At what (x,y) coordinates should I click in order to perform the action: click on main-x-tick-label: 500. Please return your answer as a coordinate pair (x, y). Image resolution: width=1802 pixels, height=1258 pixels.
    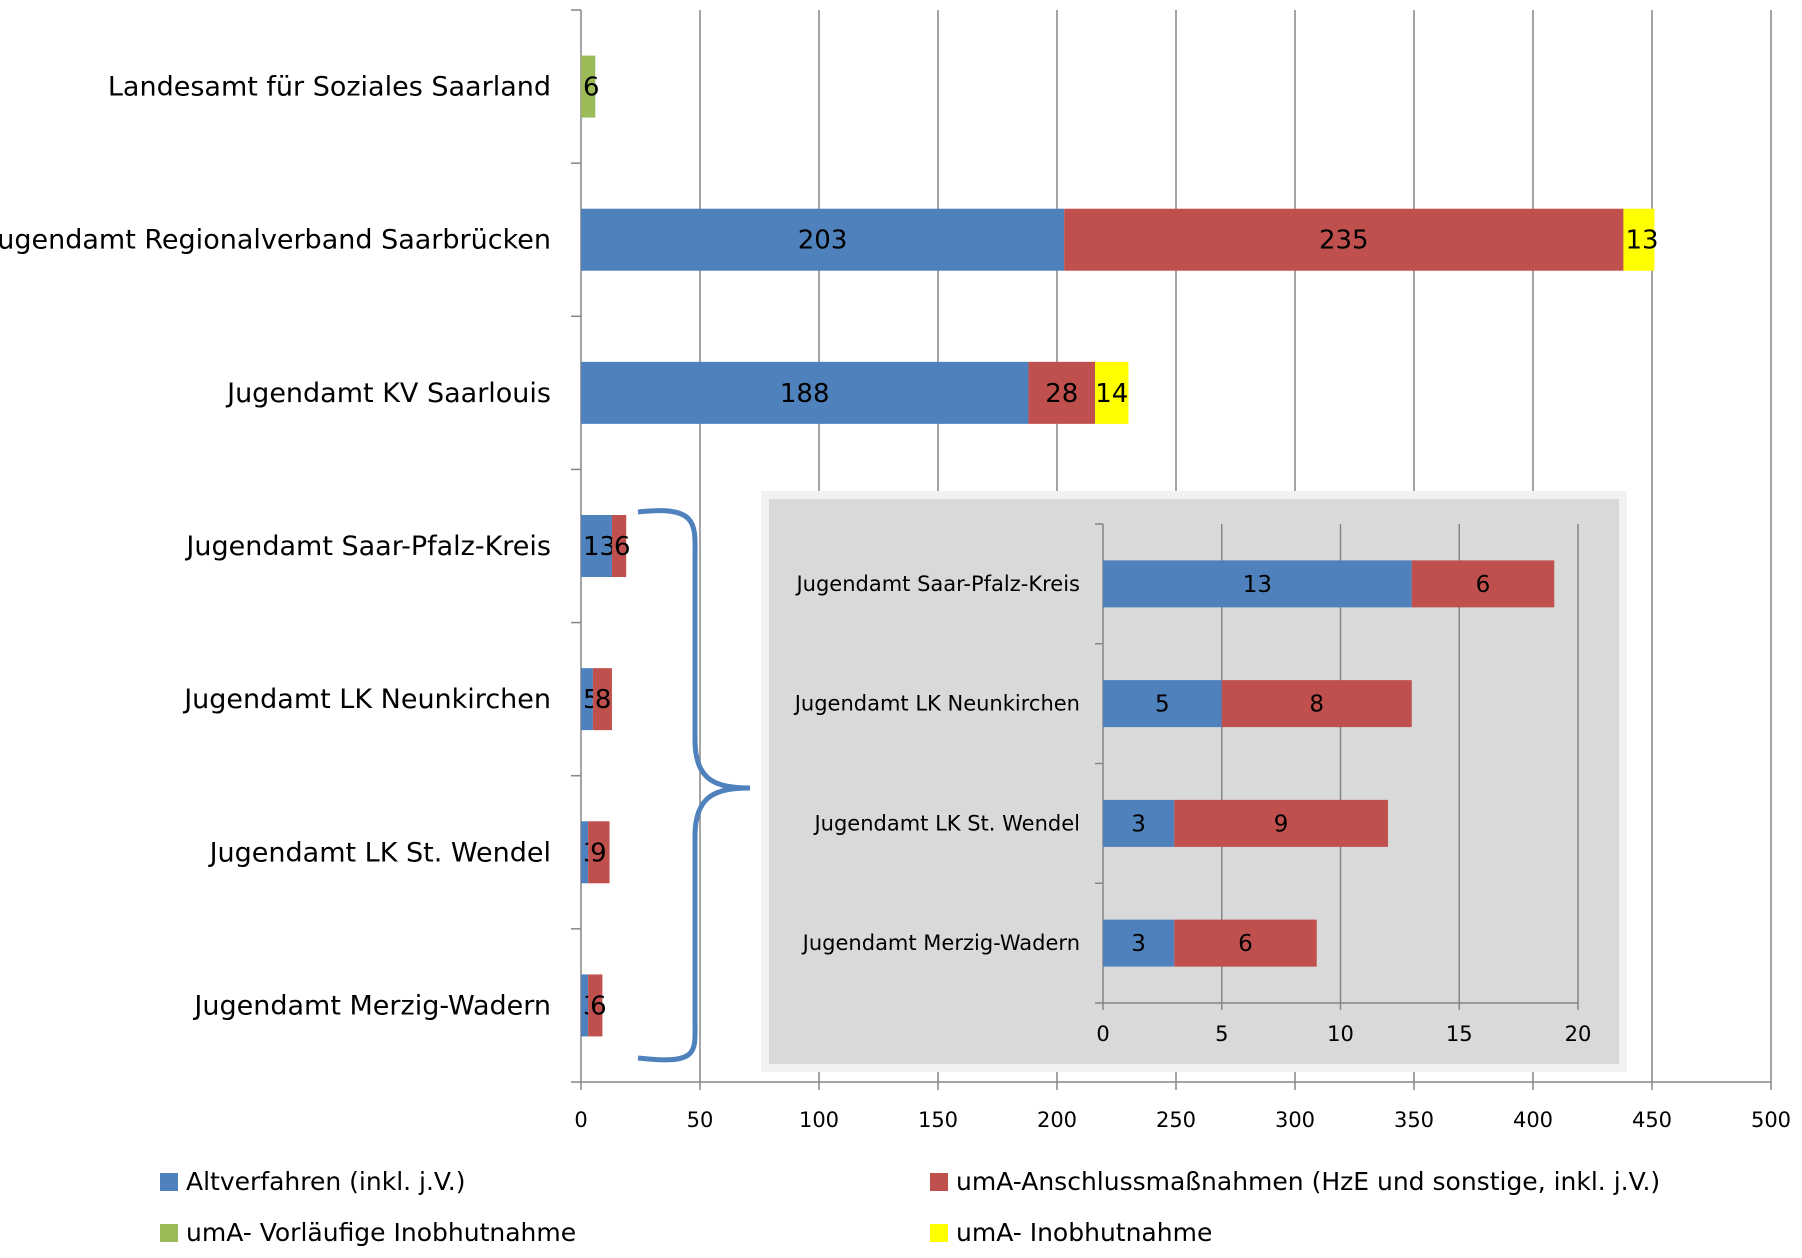
    Looking at the image, I should click on (1771, 1120).